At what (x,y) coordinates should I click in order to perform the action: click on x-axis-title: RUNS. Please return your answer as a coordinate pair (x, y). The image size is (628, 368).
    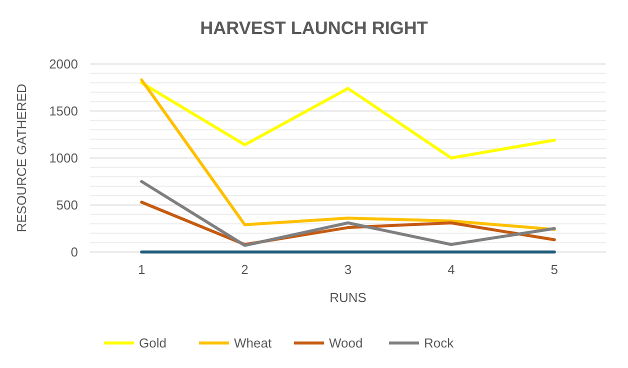
    Looking at the image, I should click on (348, 297).